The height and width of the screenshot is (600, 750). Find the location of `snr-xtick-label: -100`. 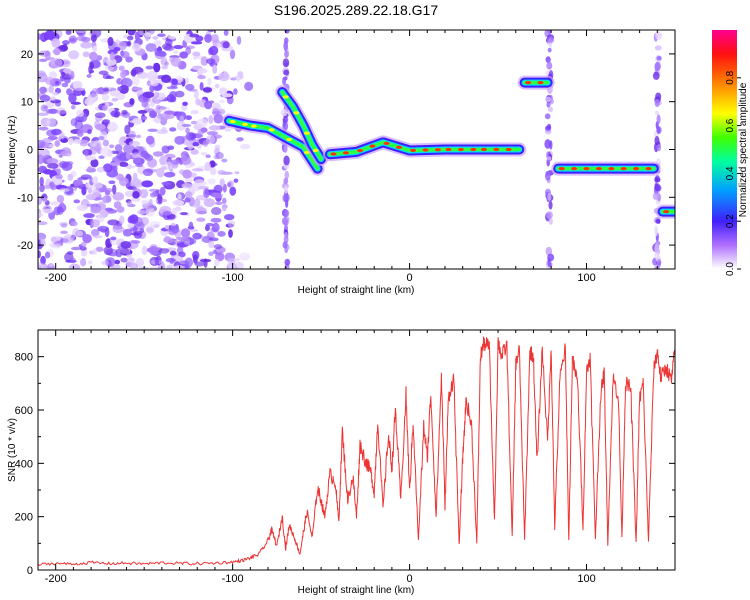

snr-xtick-label: -100 is located at coordinates (233, 579).